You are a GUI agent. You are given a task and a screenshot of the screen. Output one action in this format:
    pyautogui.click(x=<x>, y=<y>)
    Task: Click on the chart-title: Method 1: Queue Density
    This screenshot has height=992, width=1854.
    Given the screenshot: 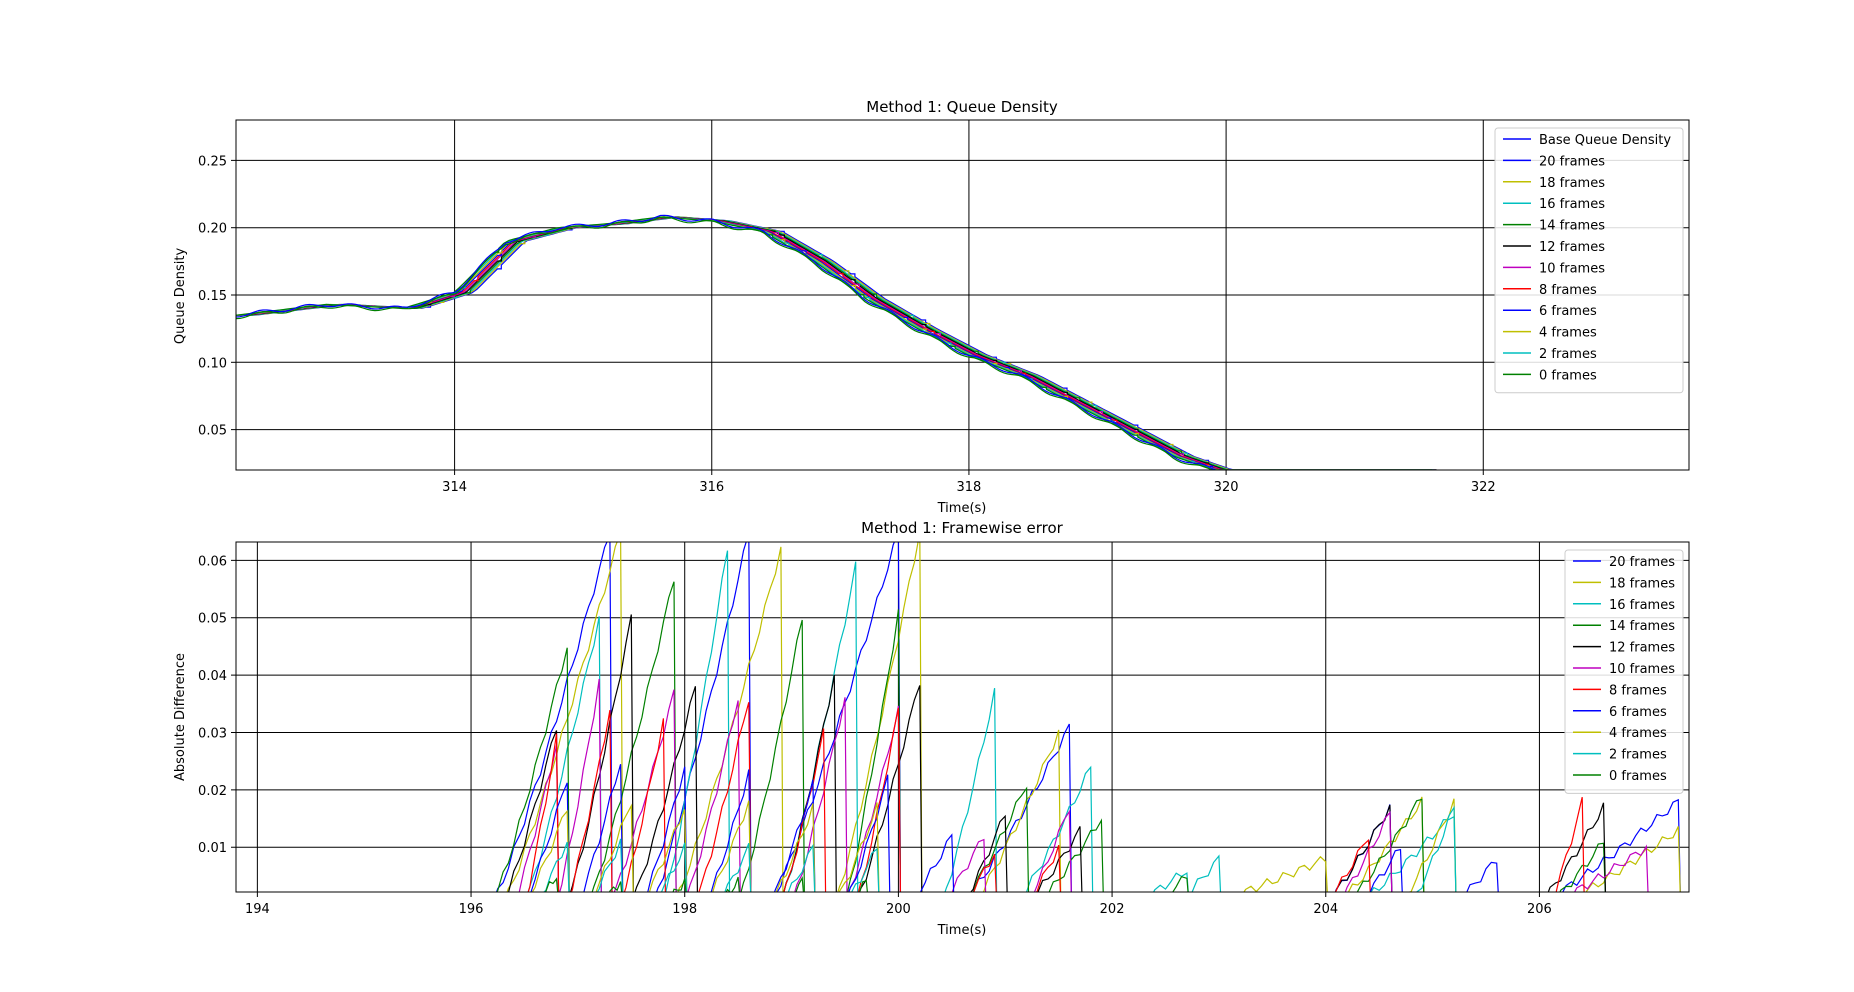 What is the action you would take?
    pyautogui.click(x=962, y=107)
    